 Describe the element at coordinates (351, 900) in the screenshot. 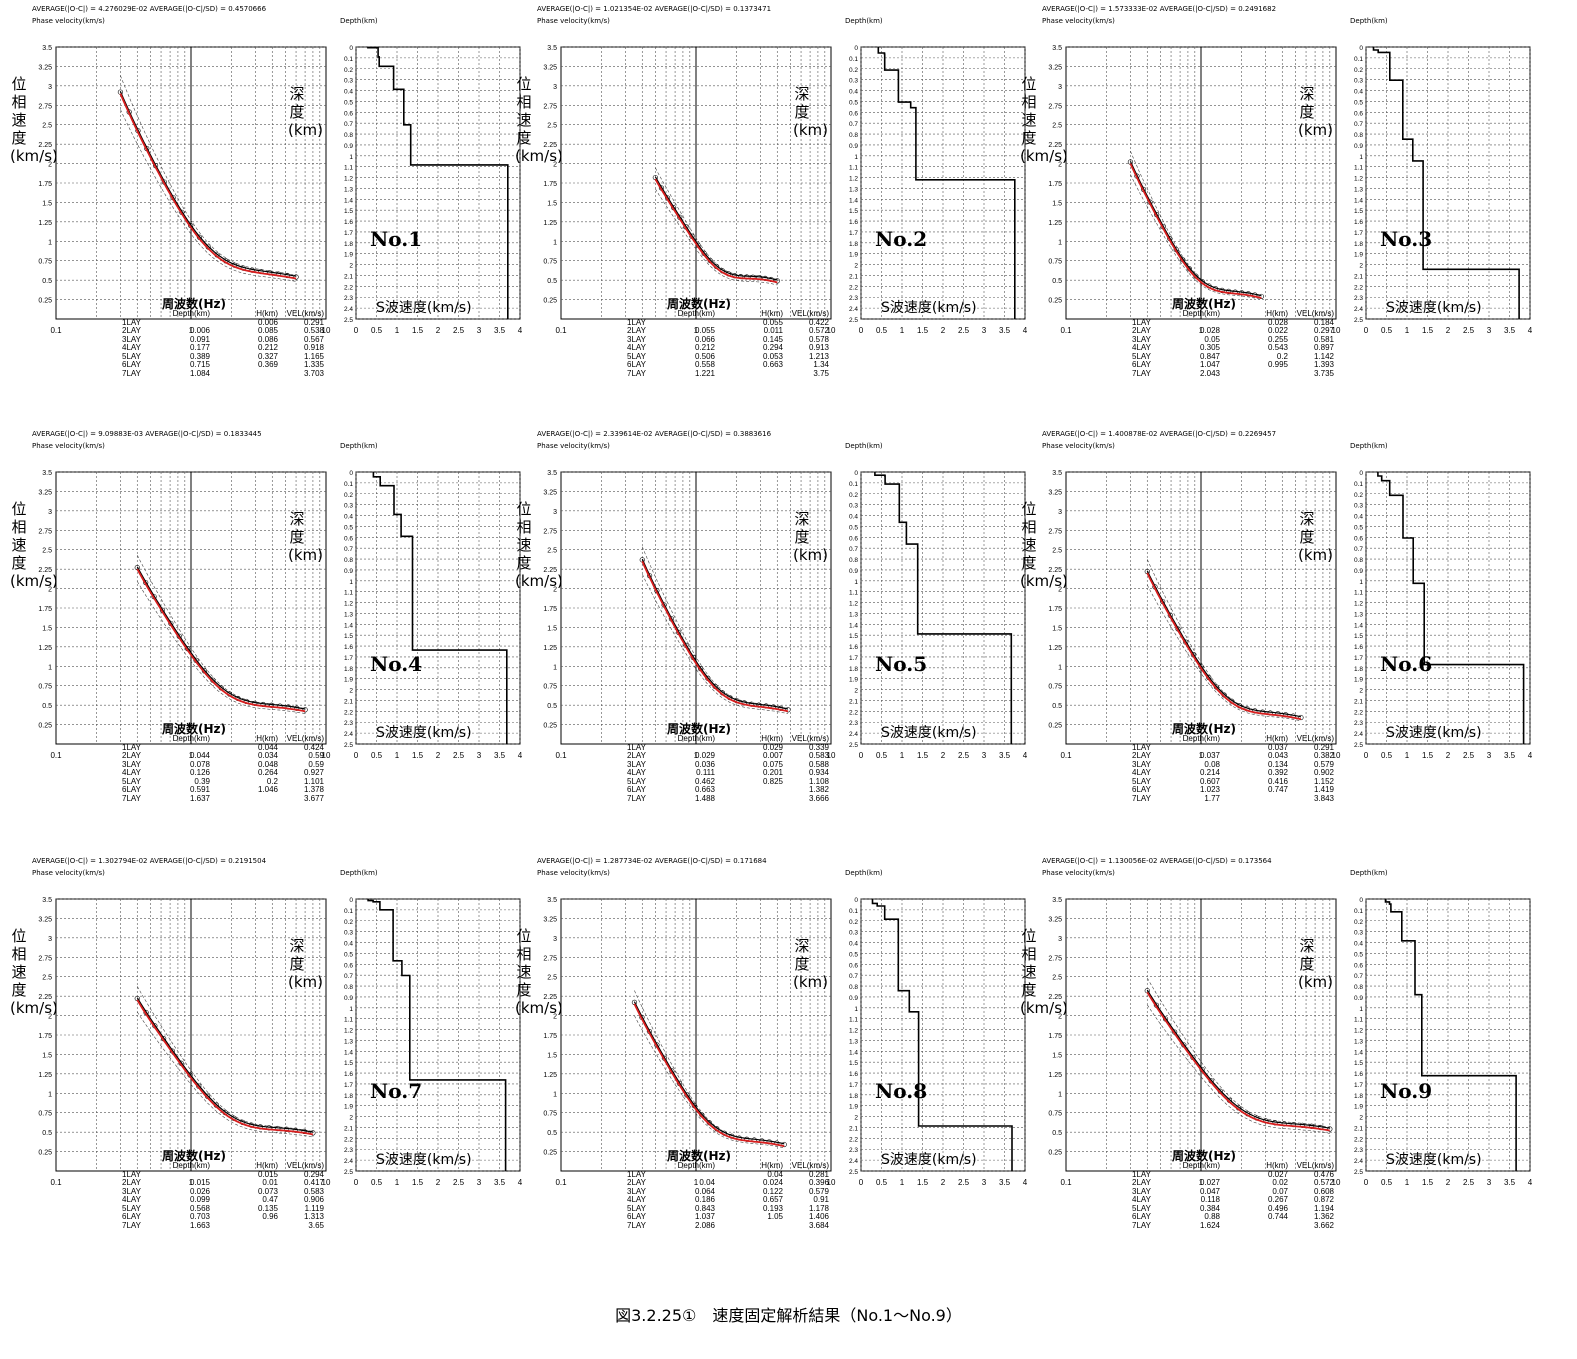

I see `depth-tick-label: 0` at that location.